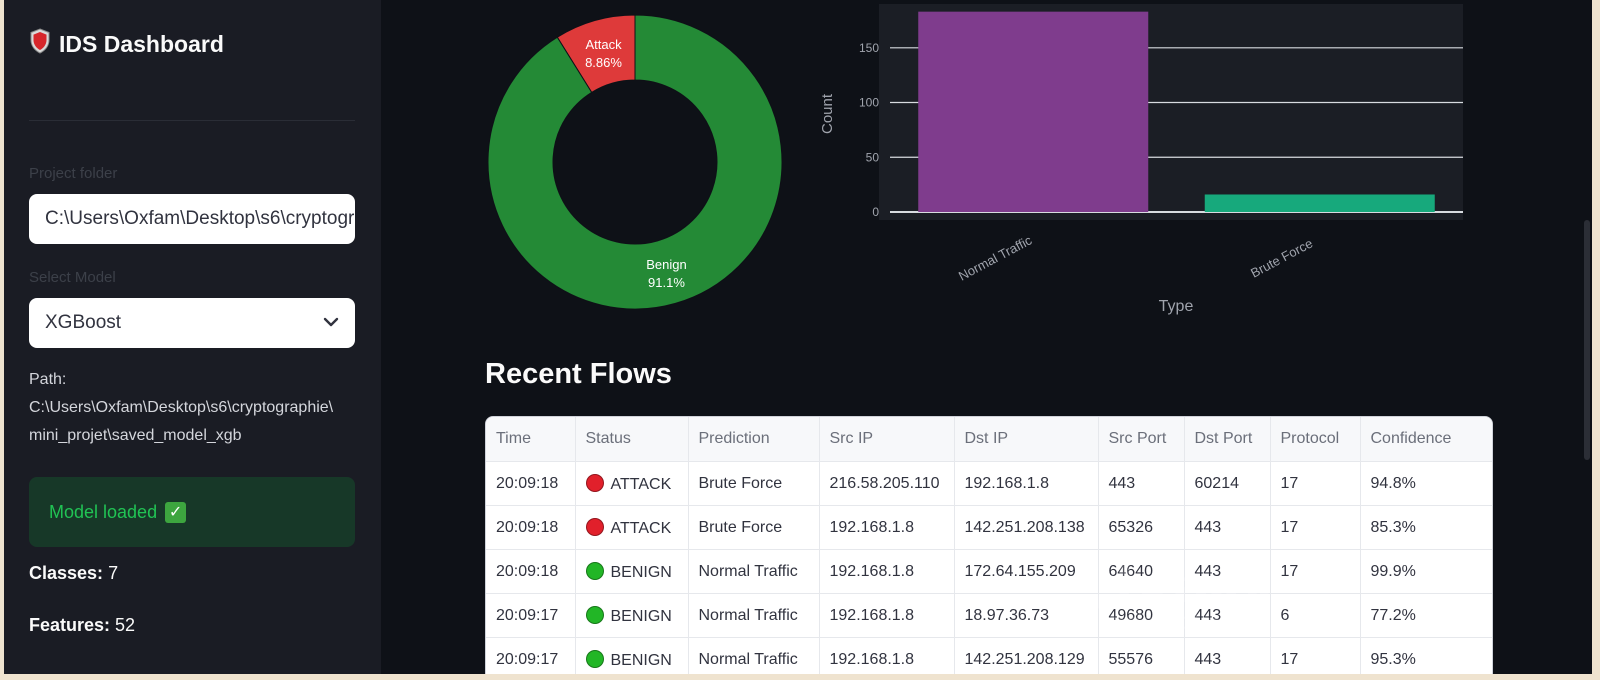  What do you see at coordinates (1176, 306) in the screenshot?
I see `x-axis-title: Type` at bounding box center [1176, 306].